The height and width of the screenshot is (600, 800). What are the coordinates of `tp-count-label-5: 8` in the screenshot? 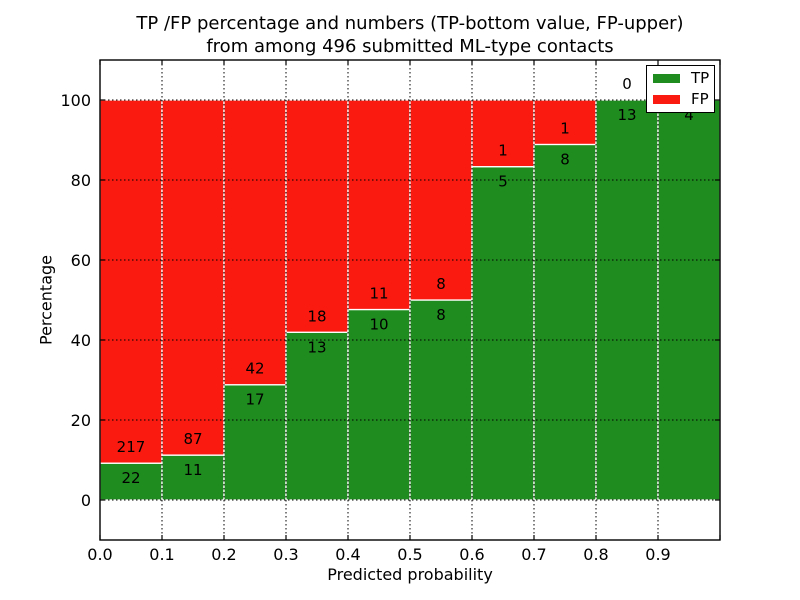 It's located at (441, 315).